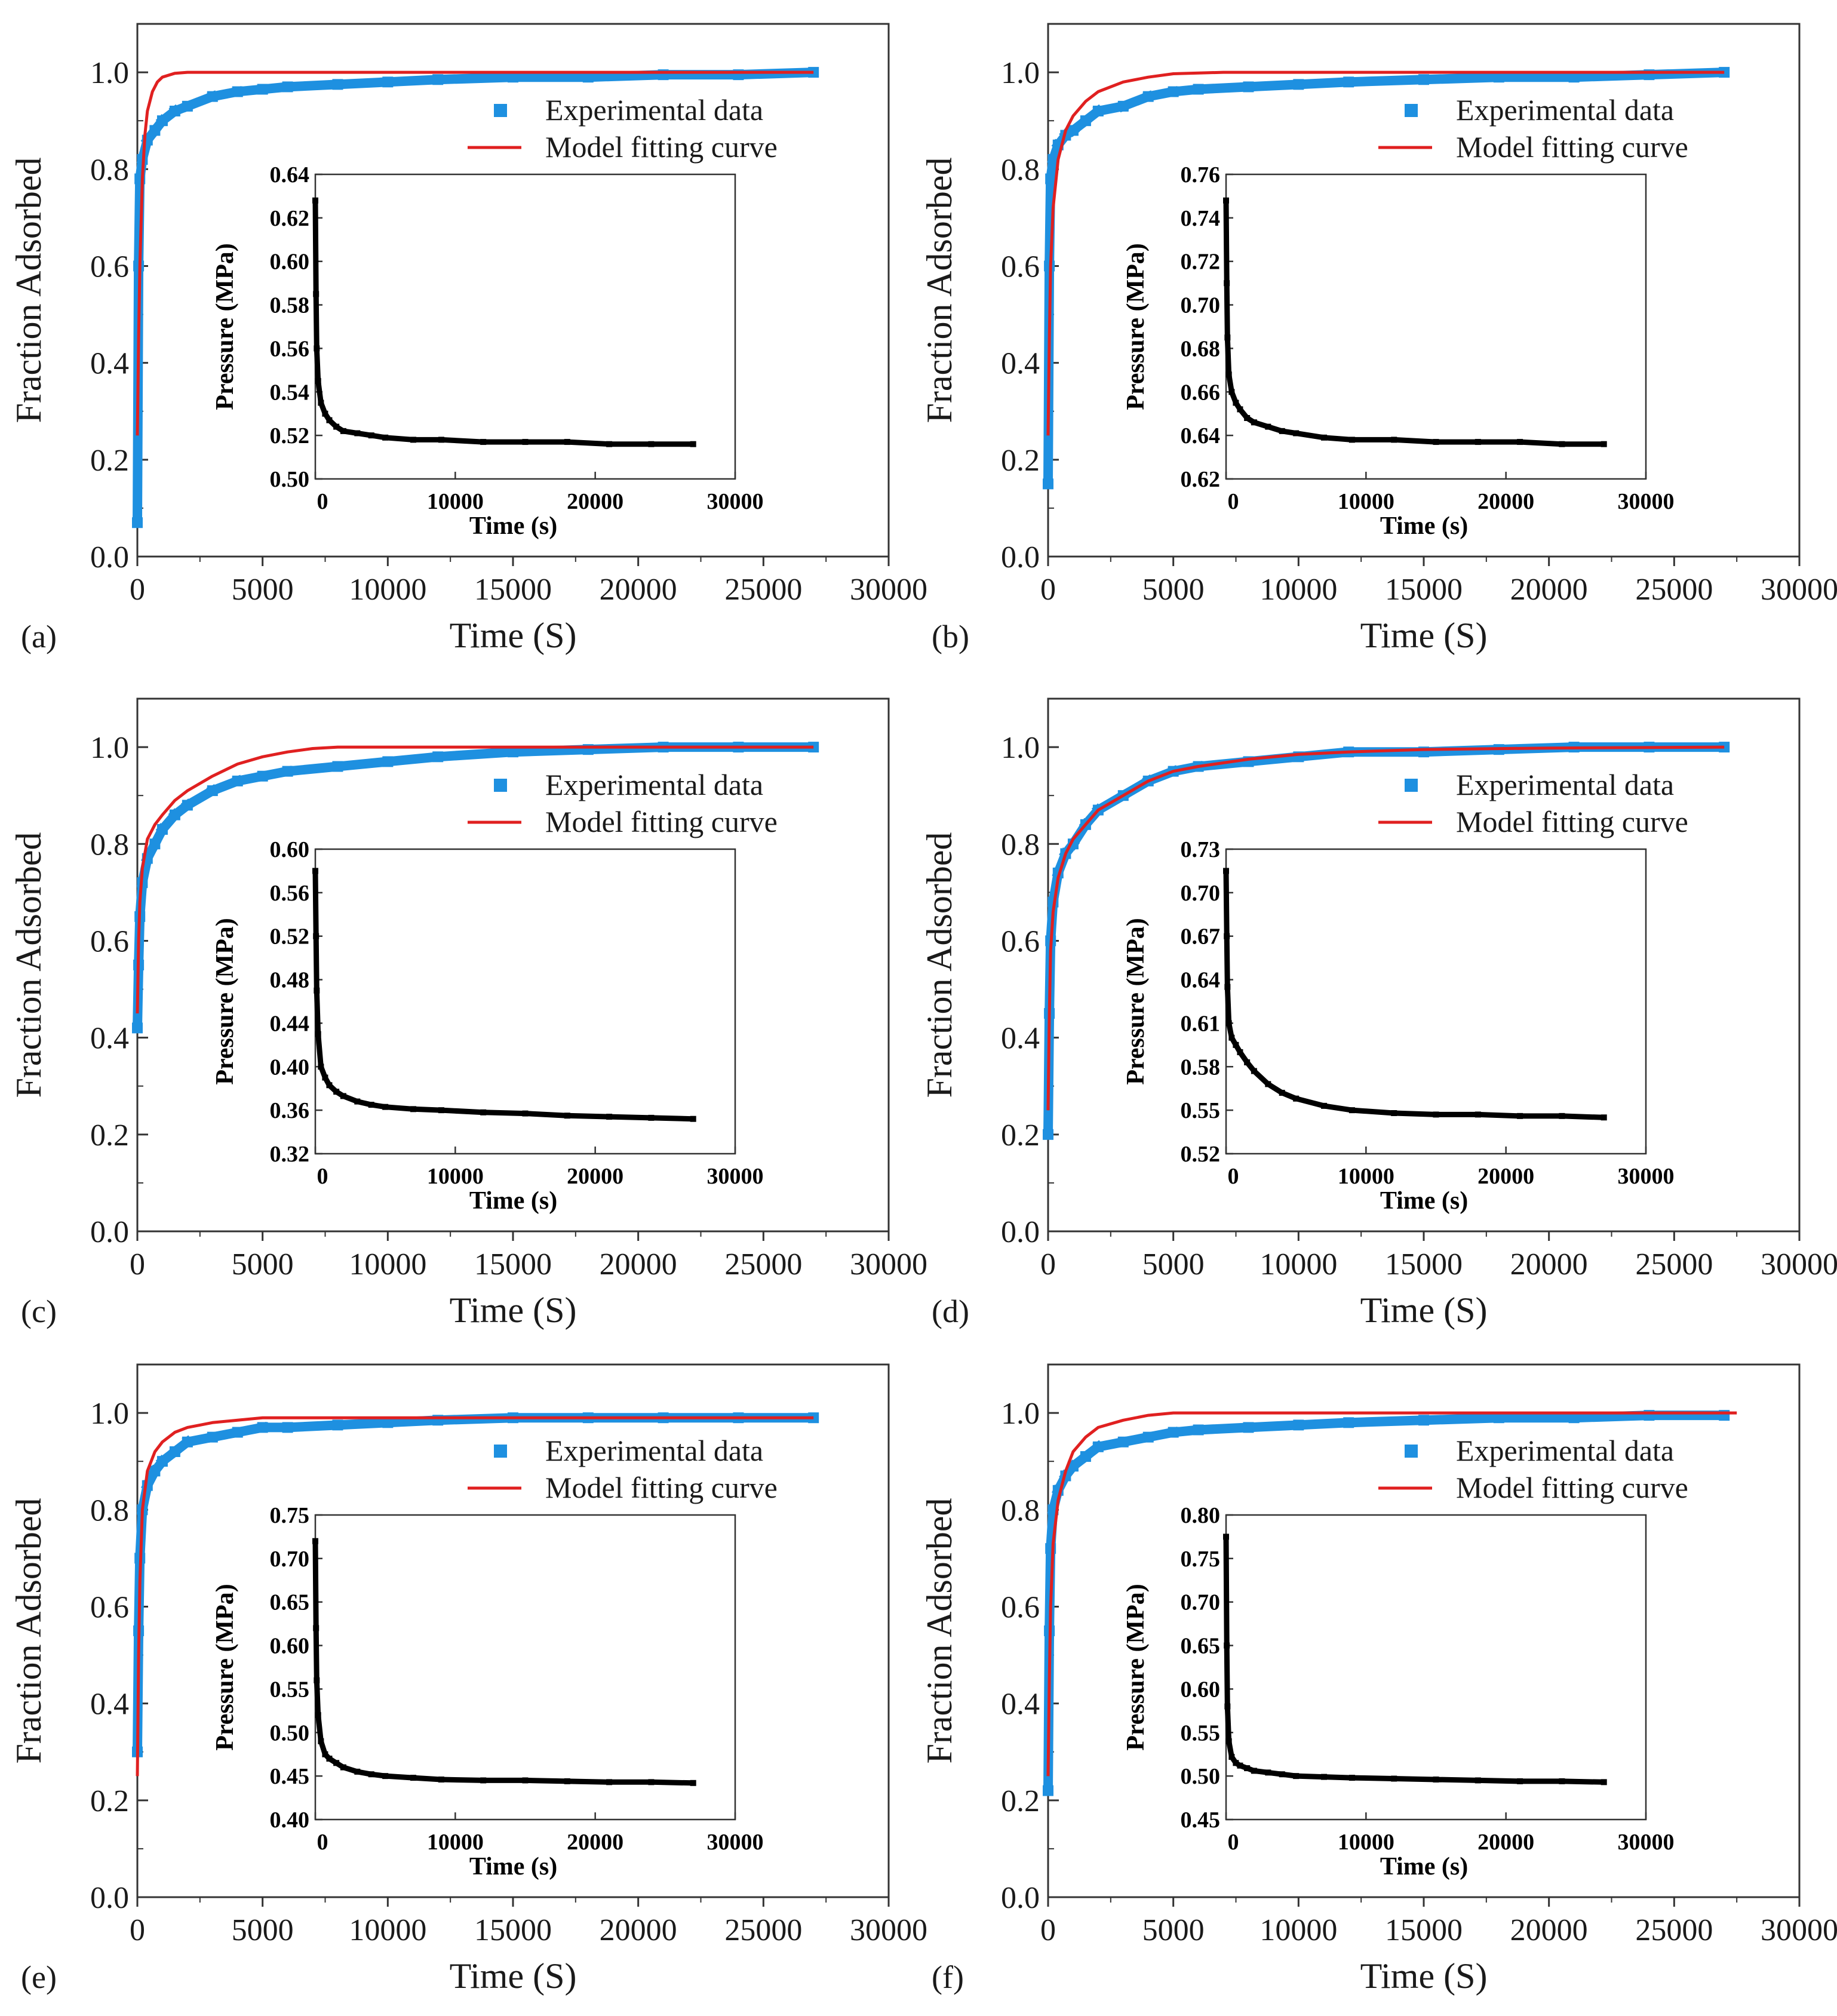  Describe the element at coordinates (1201, 392) in the screenshot. I see `inset-y-tick-label: 0.66` at that location.